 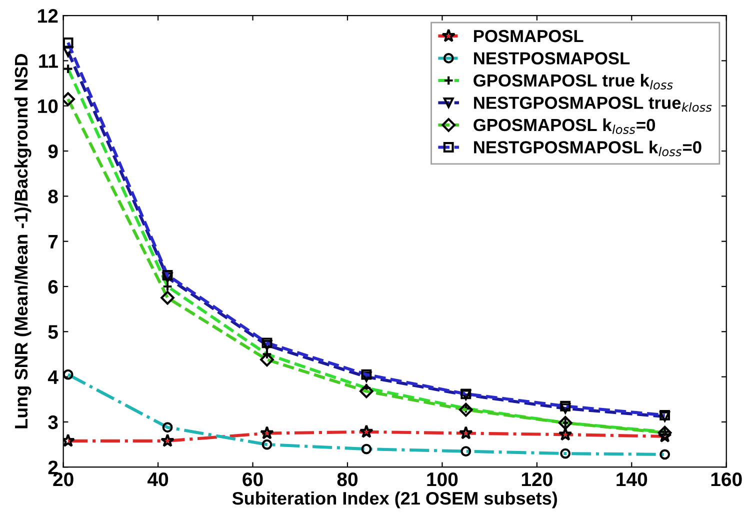 What do you see at coordinates (588, 148) in the screenshot?
I see `legend-label: NESTGPOSMAPOSL k$_{loss}$=0` at bounding box center [588, 148].